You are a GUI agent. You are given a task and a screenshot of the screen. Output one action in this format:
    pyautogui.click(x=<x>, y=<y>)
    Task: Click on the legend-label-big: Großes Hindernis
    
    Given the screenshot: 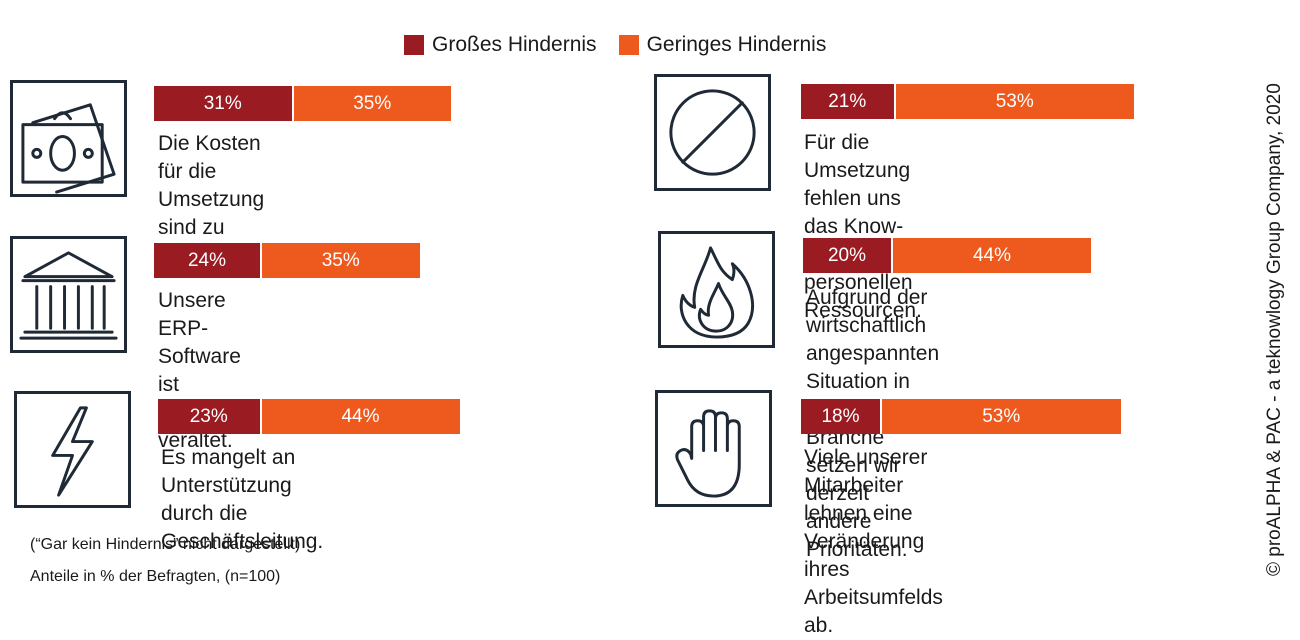 What is the action you would take?
    pyautogui.click(x=514, y=44)
    